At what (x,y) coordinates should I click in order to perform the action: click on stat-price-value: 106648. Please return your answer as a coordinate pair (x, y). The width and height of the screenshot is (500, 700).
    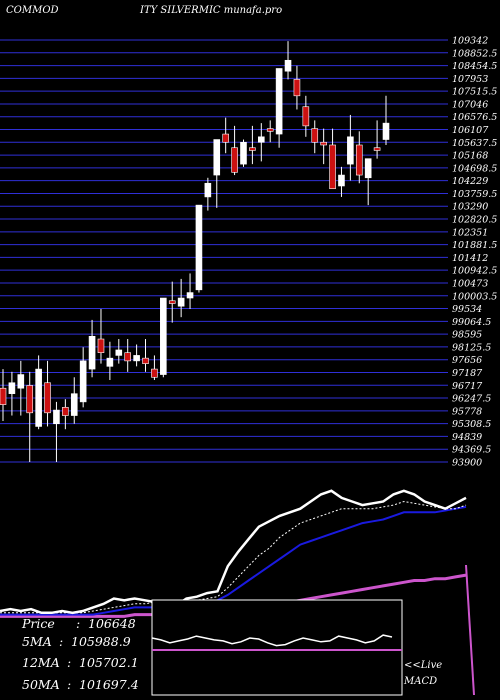
    Looking at the image, I should click on (112, 623).